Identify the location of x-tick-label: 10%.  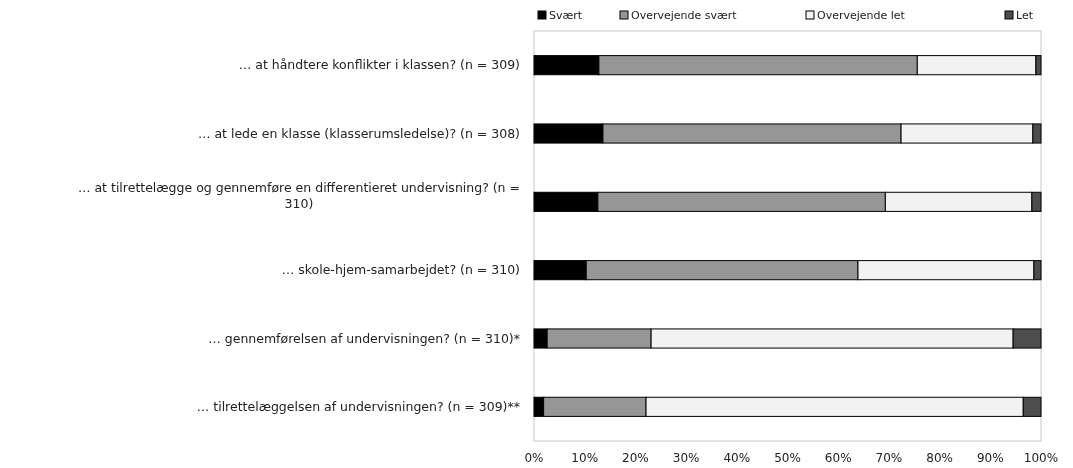
(585, 458).